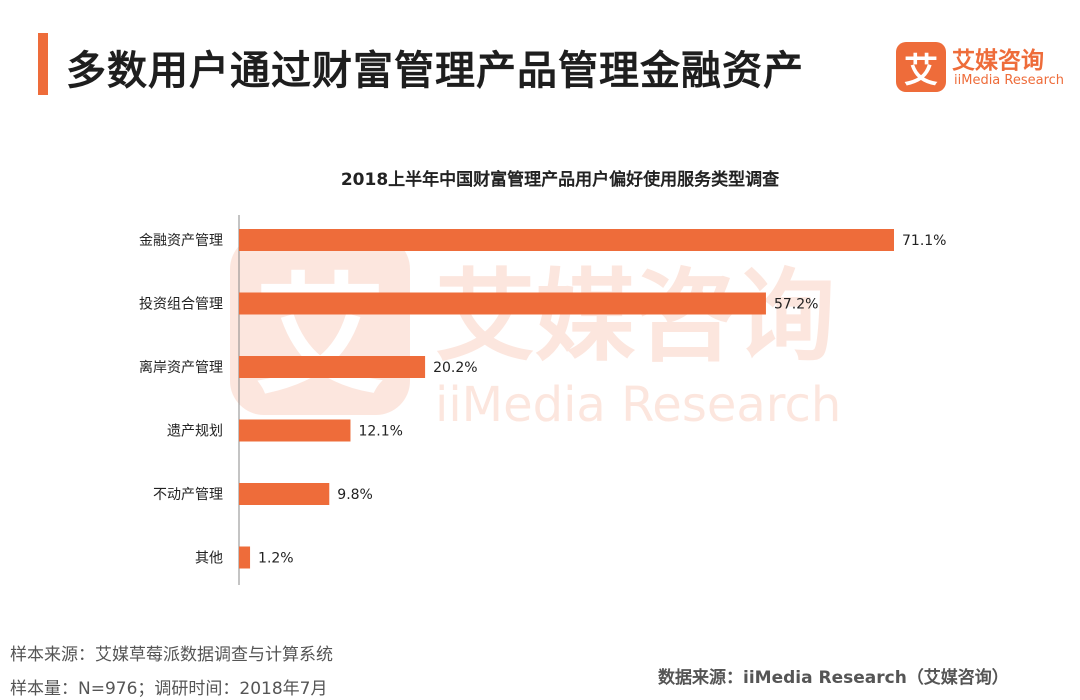 The image size is (1080, 700). Describe the element at coordinates (43, 64) in the screenshot. I see `title-accent-bar` at that location.